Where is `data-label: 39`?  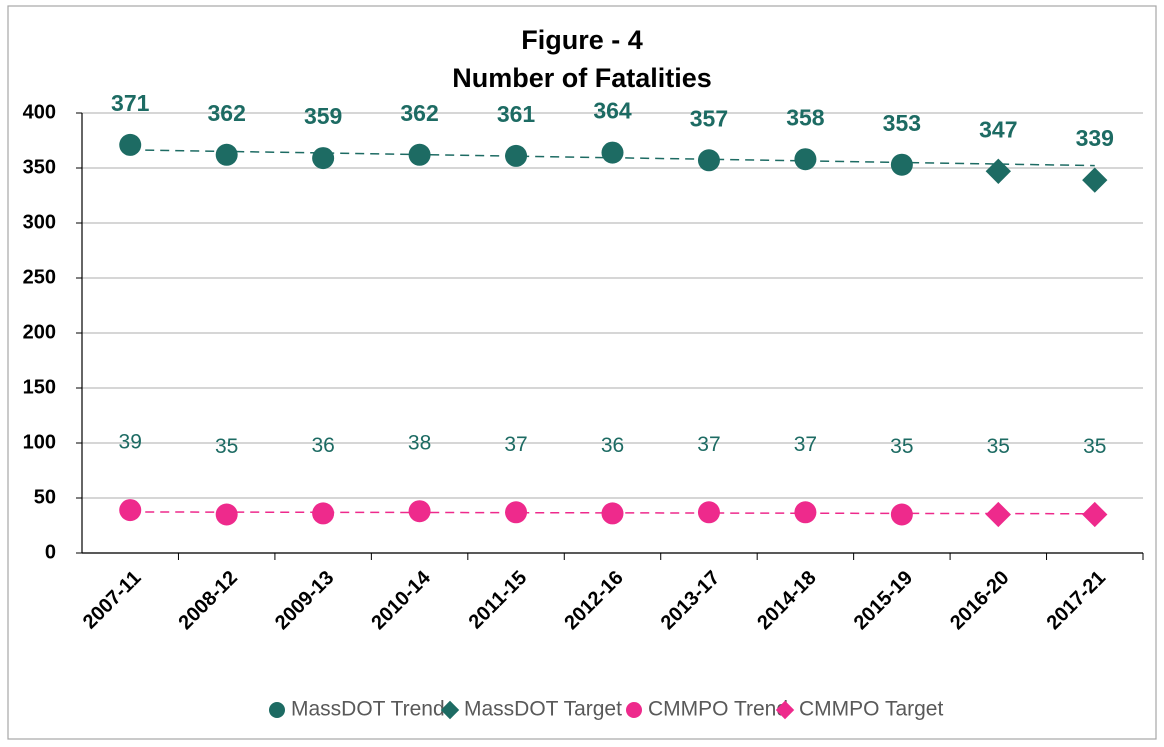 data-label: 39 is located at coordinates (130, 442).